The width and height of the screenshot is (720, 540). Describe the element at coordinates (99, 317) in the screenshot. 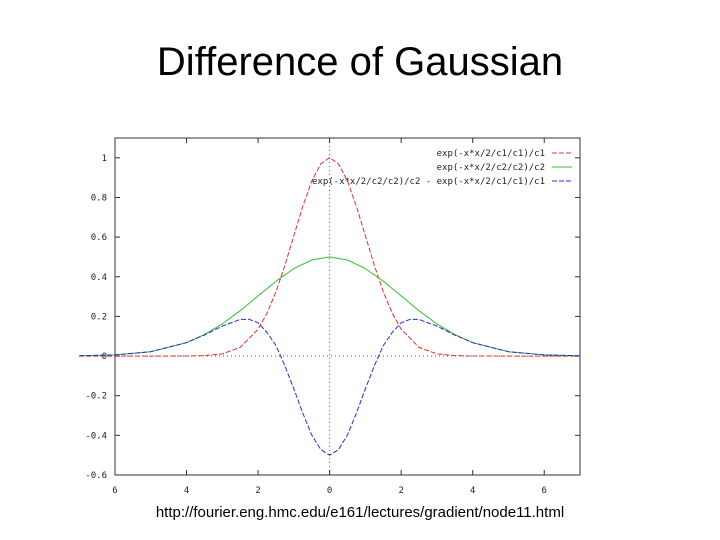

I see `y-tick-label: 0.2` at that location.